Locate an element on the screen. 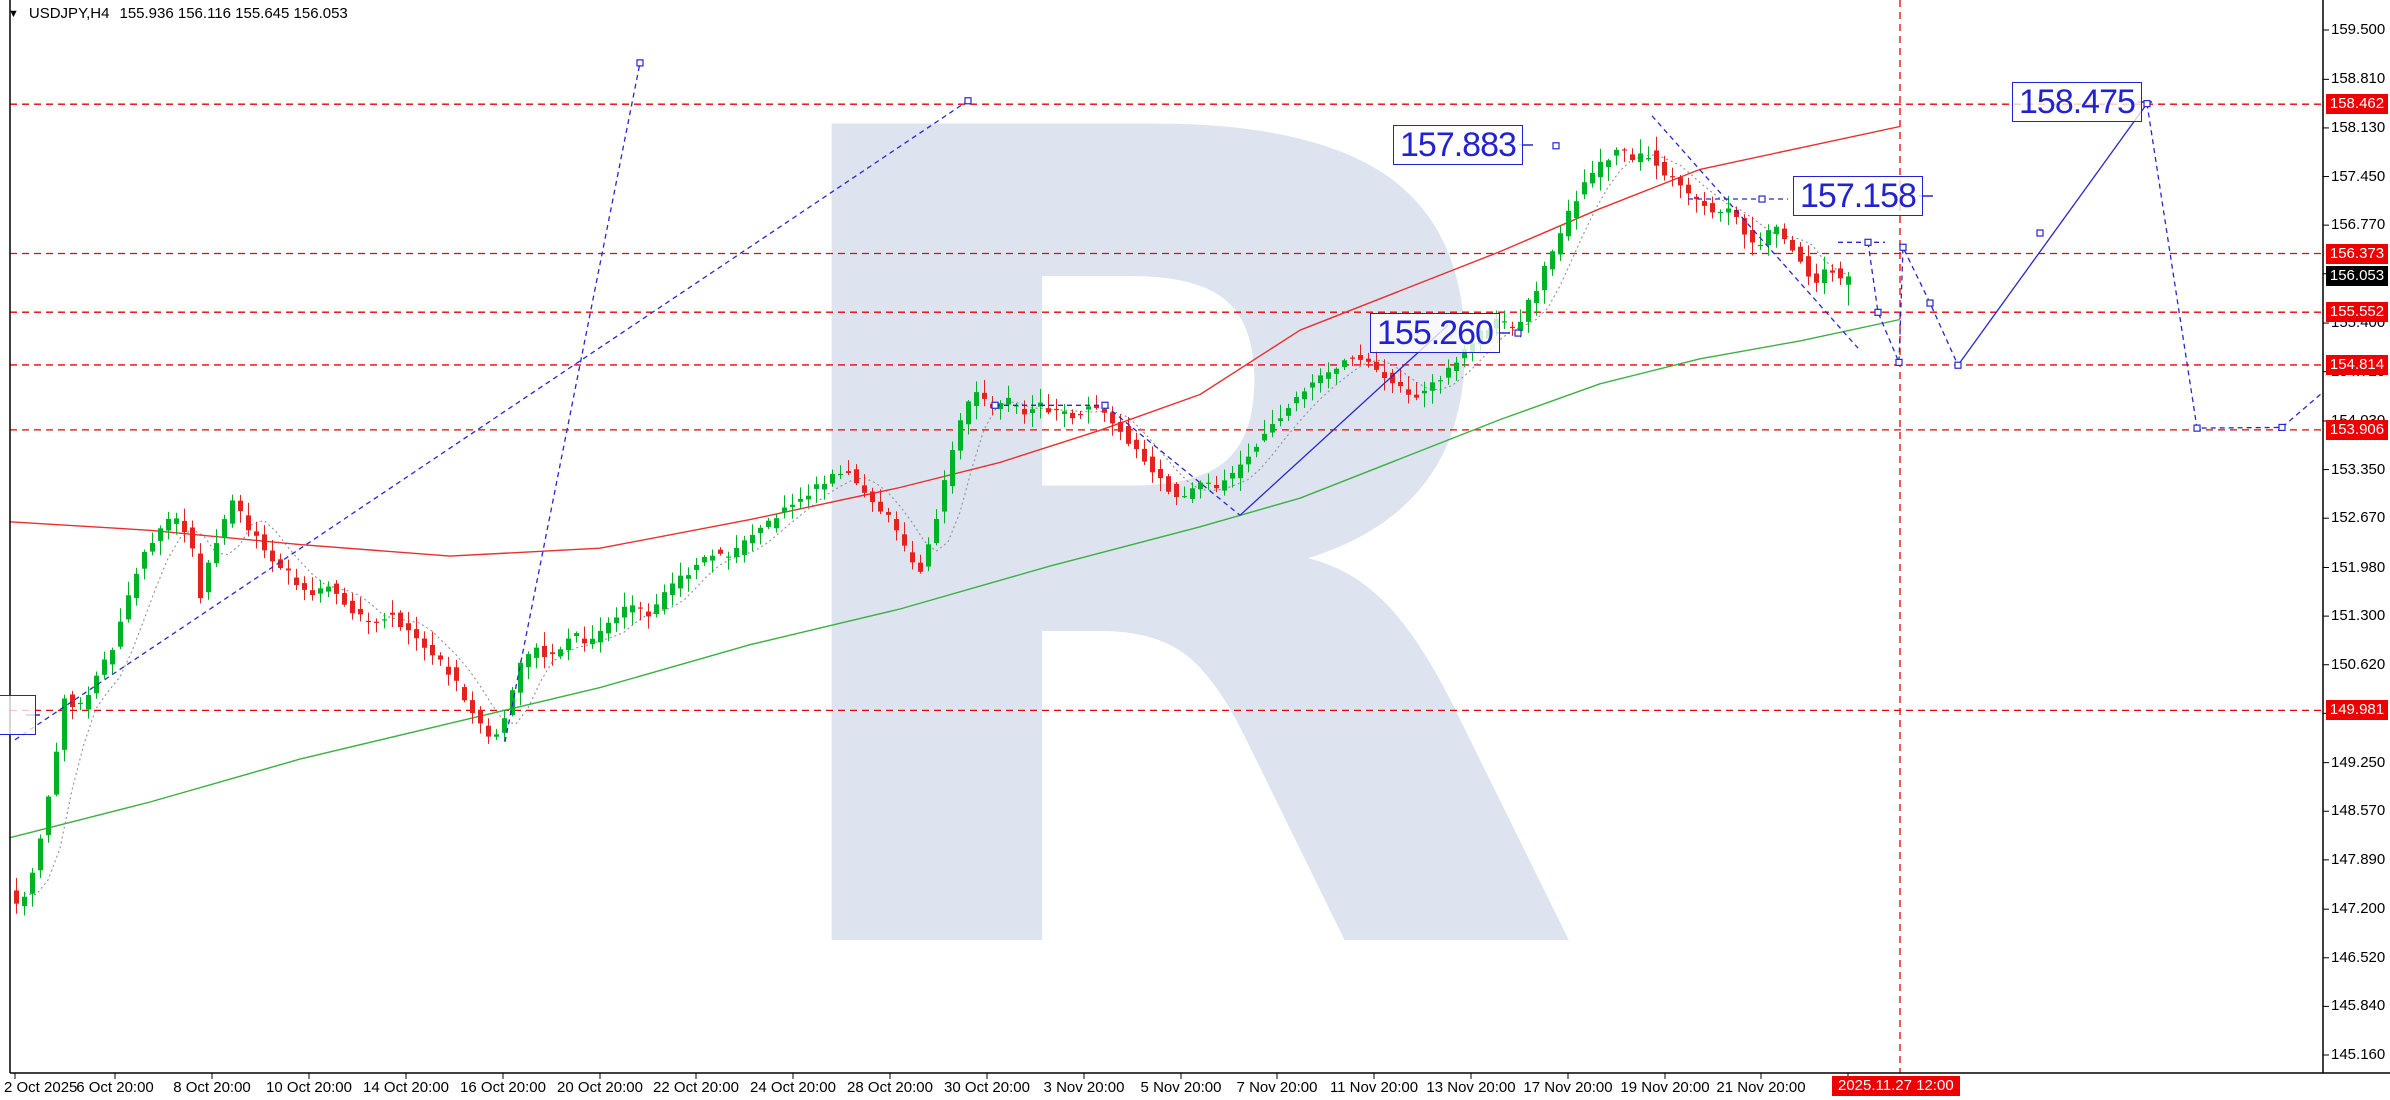  time-tick-label: 14 Oct 20:00 is located at coordinates (406, 1087).